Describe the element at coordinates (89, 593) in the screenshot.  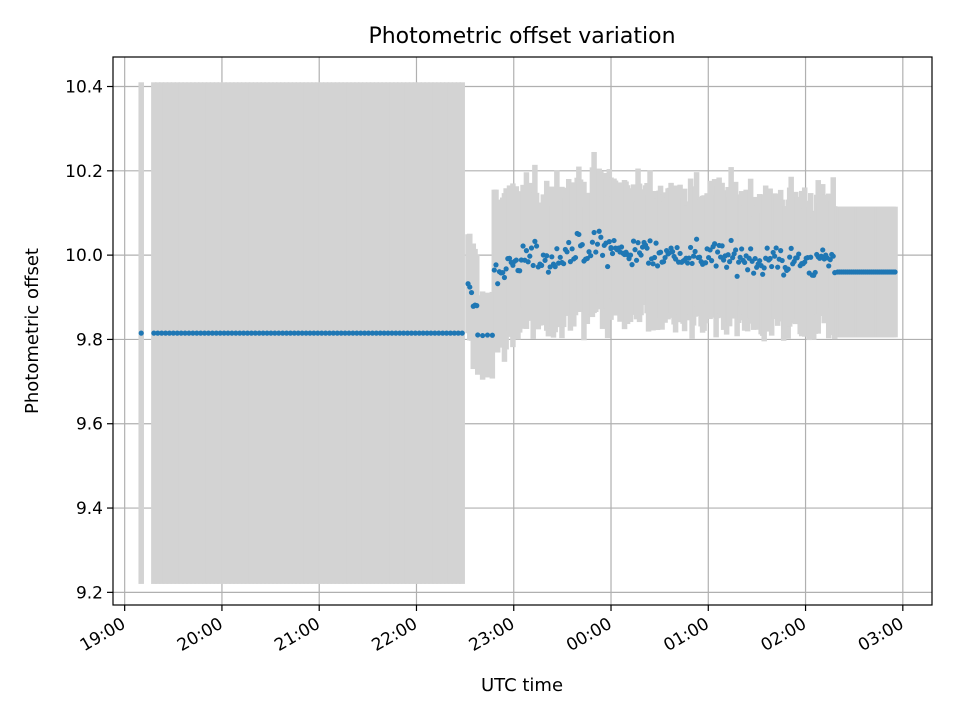
I see `y-tick-label: 9.2` at that location.